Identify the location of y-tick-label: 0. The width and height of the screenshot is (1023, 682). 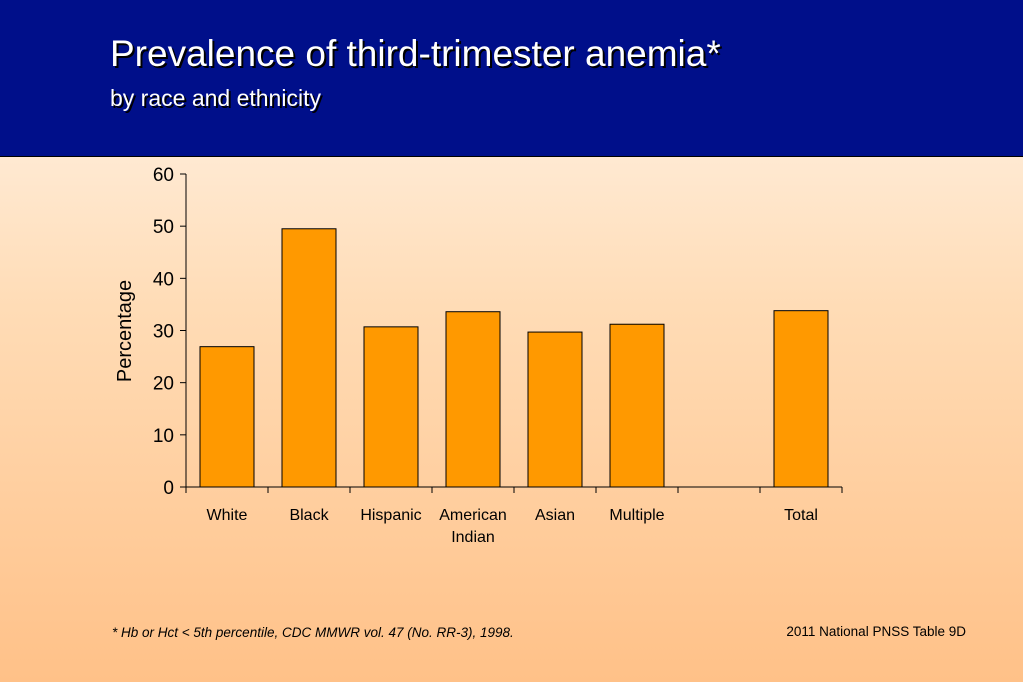
(168, 488).